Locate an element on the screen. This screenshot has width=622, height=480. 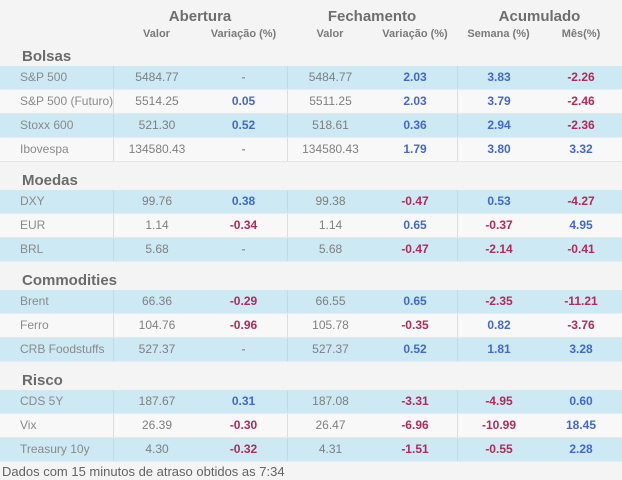
cell-abertura-valor: 5.68 is located at coordinates (156, 249).